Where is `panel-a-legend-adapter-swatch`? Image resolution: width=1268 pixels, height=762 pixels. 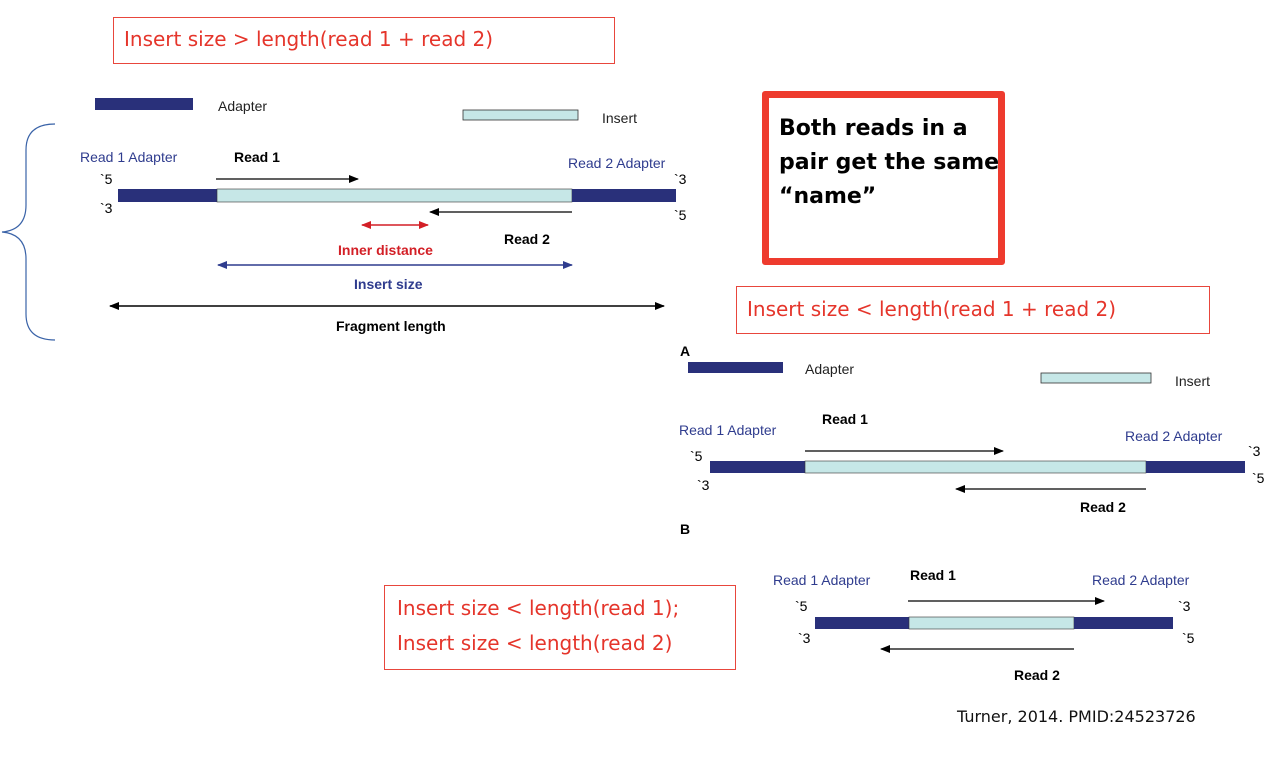
panel-a-legend-adapter-swatch is located at coordinates (735, 367).